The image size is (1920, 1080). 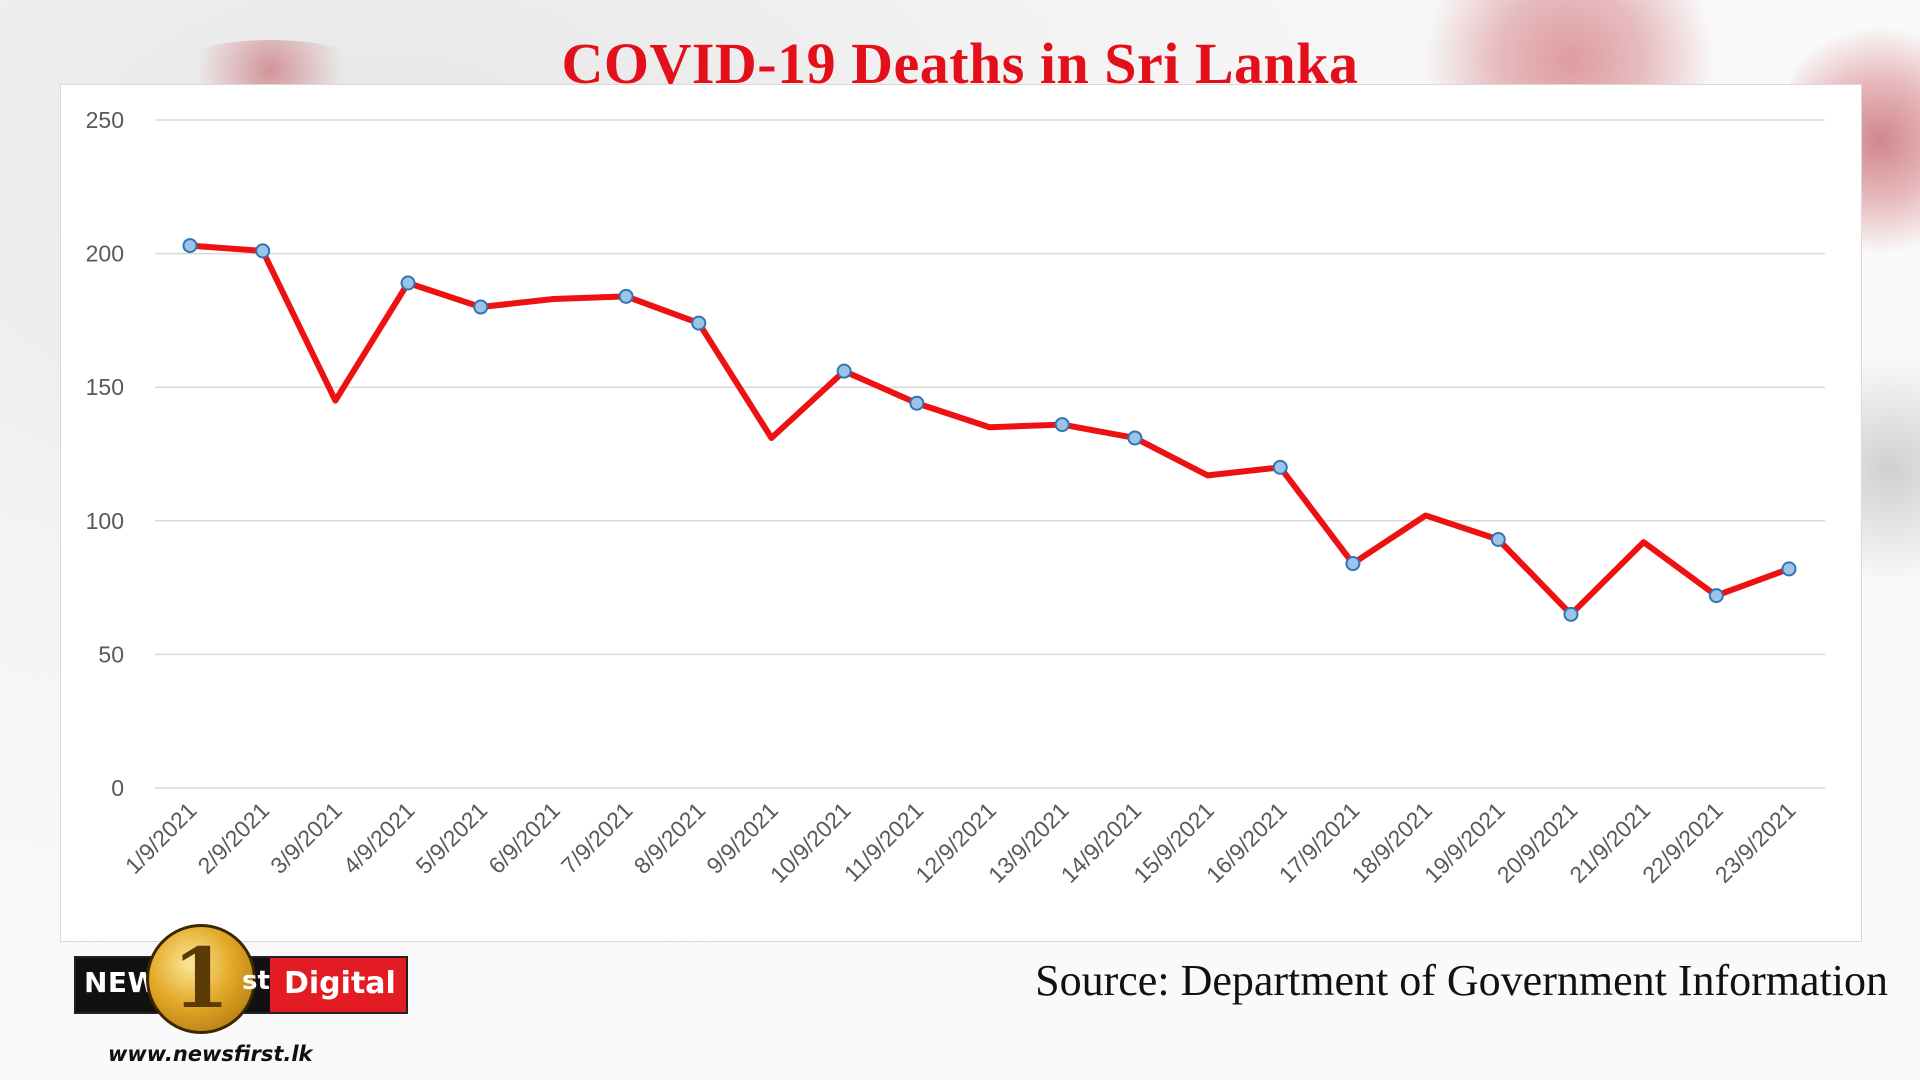 I want to click on x-tick-label: 2/9/2021, so click(x=234, y=838).